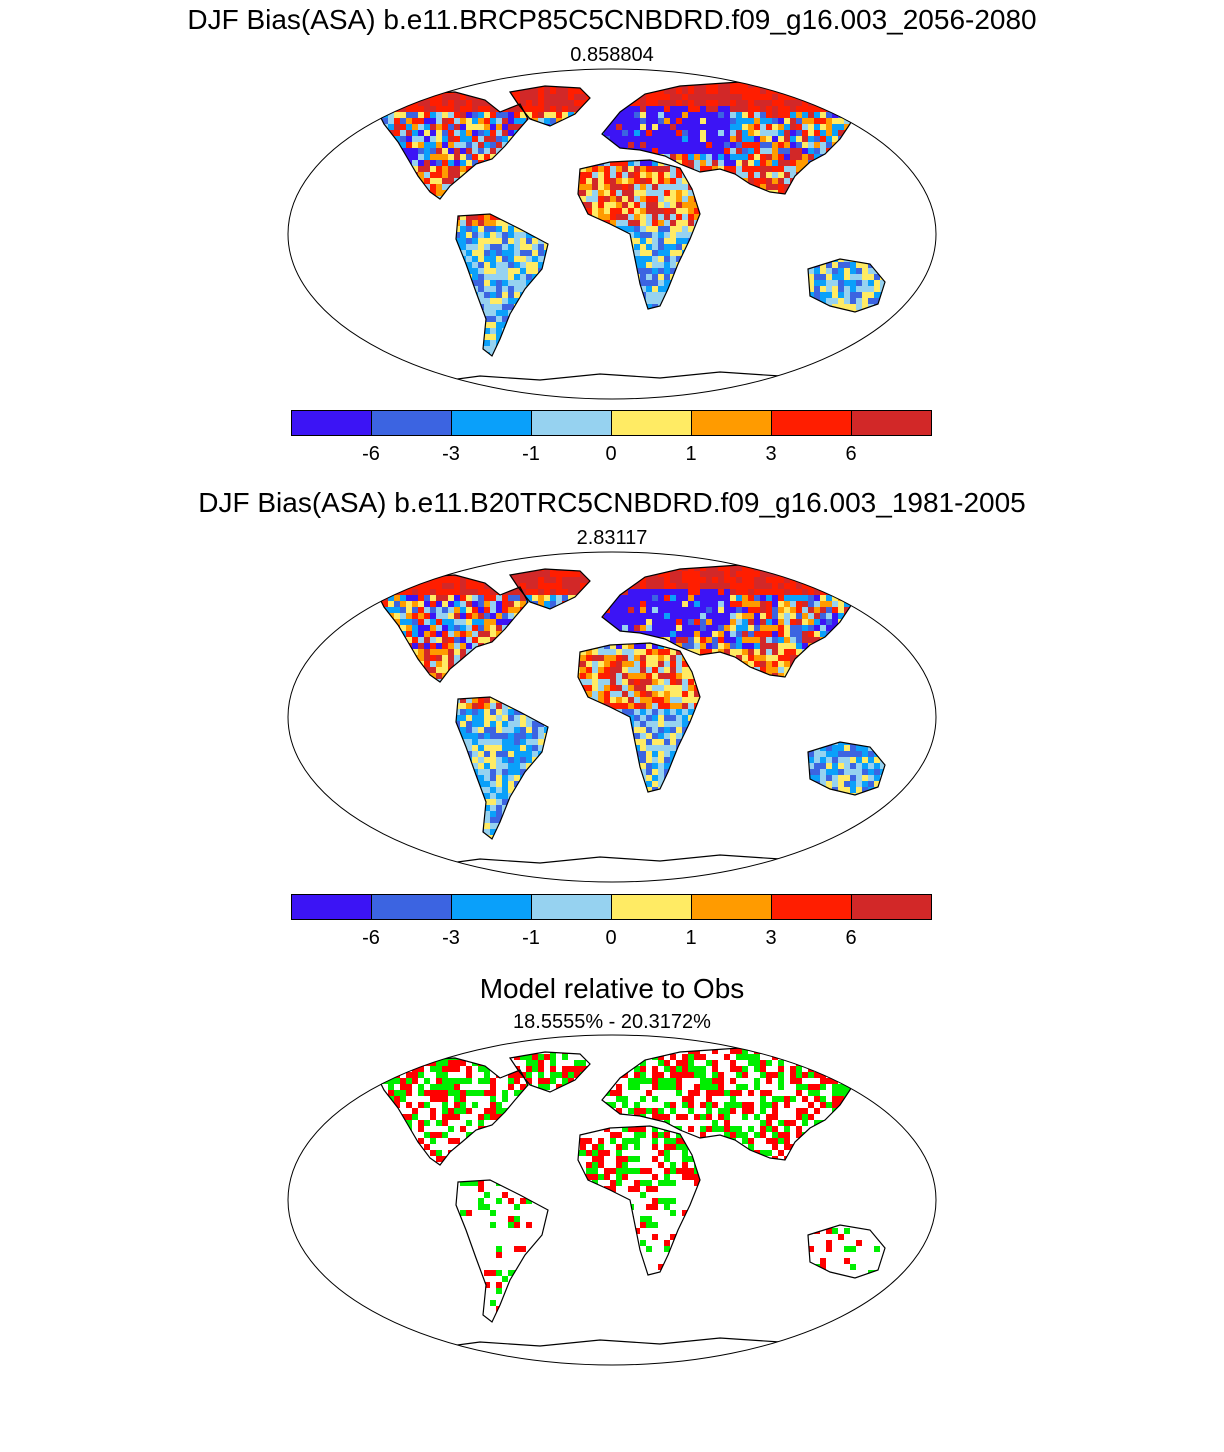  What do you see at coordinates (612, 1022) in the screenshot?
I see `panel3-subtitle: 18.5555% - 20.3172%` at bounding box center [612, 1022].